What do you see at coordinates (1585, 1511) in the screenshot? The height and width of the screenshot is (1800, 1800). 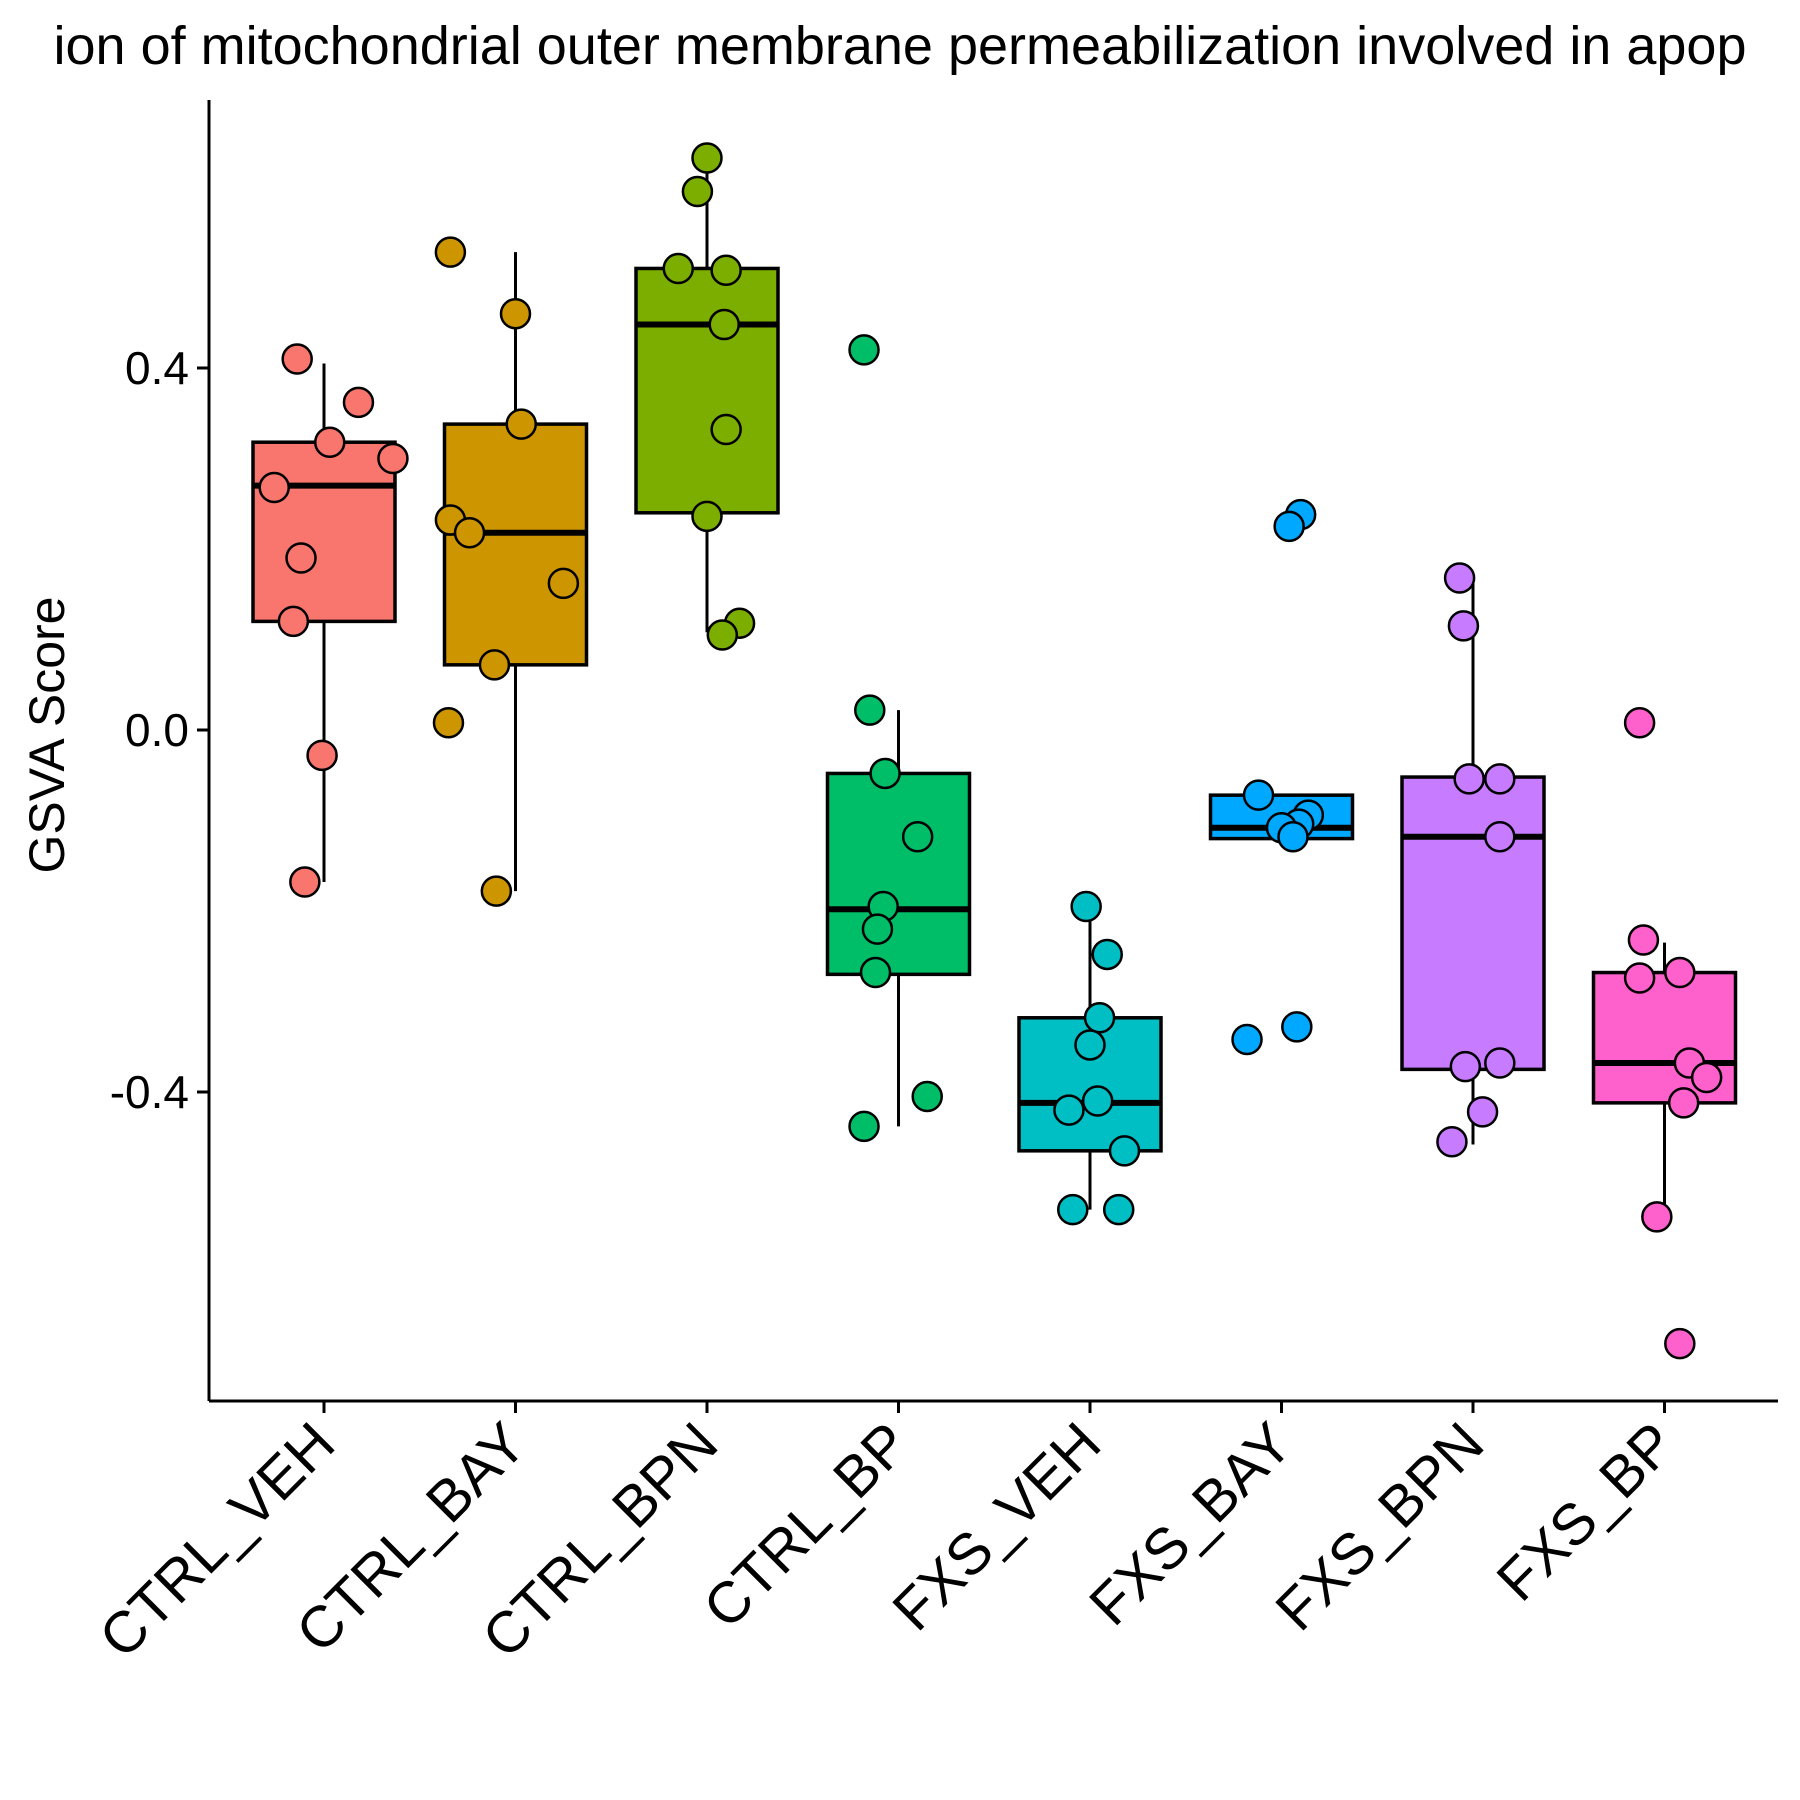 I see `x-tick-label: FXS_BP` at bounding box center [1585, 1511].